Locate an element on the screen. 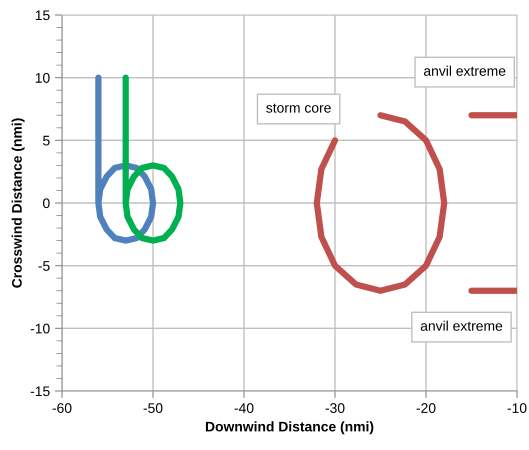 This screenshot has height=450, width=529. y-axis-title: Crosswind Distance (nmi) is located at coordinates (18, 203).